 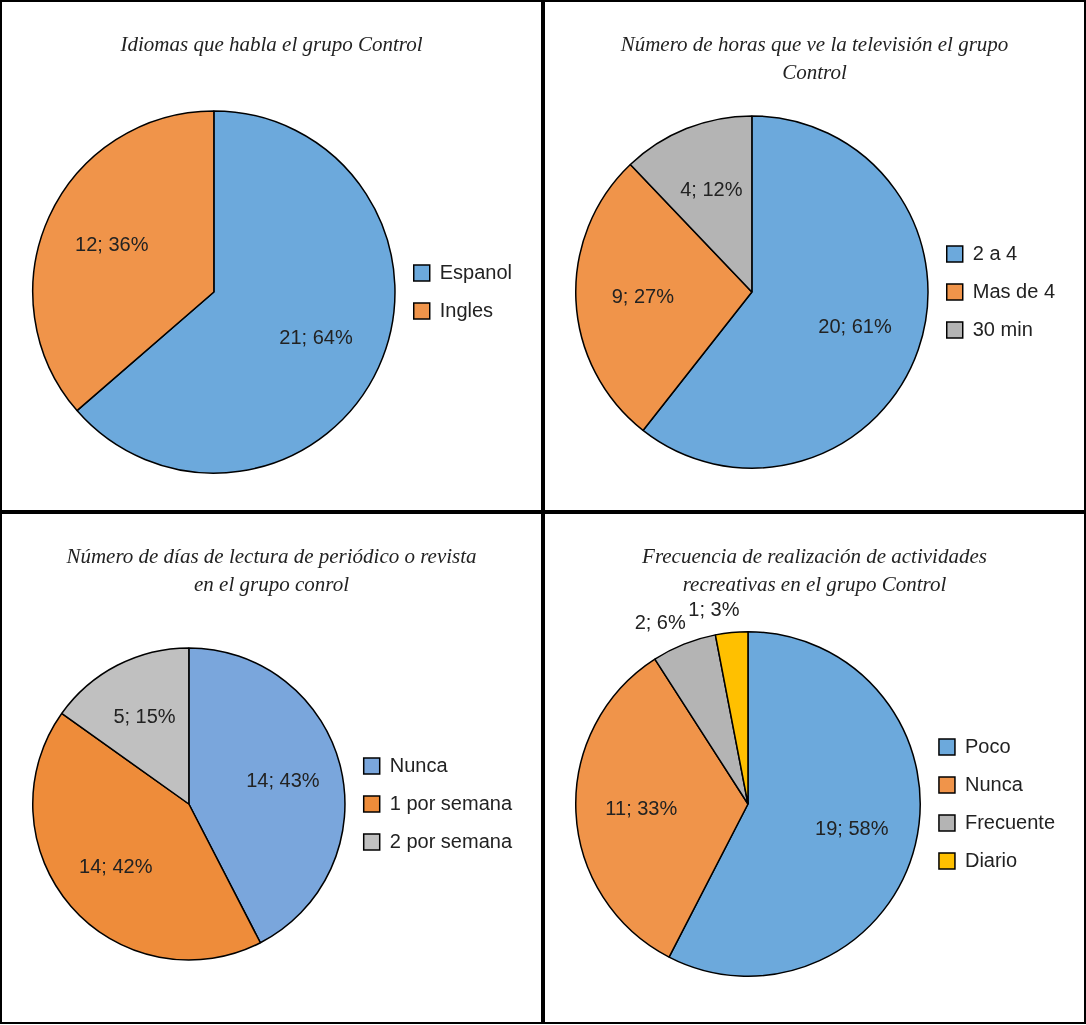 I want to click on legend-label: Mas de 4, so click(x=1013, y=290).